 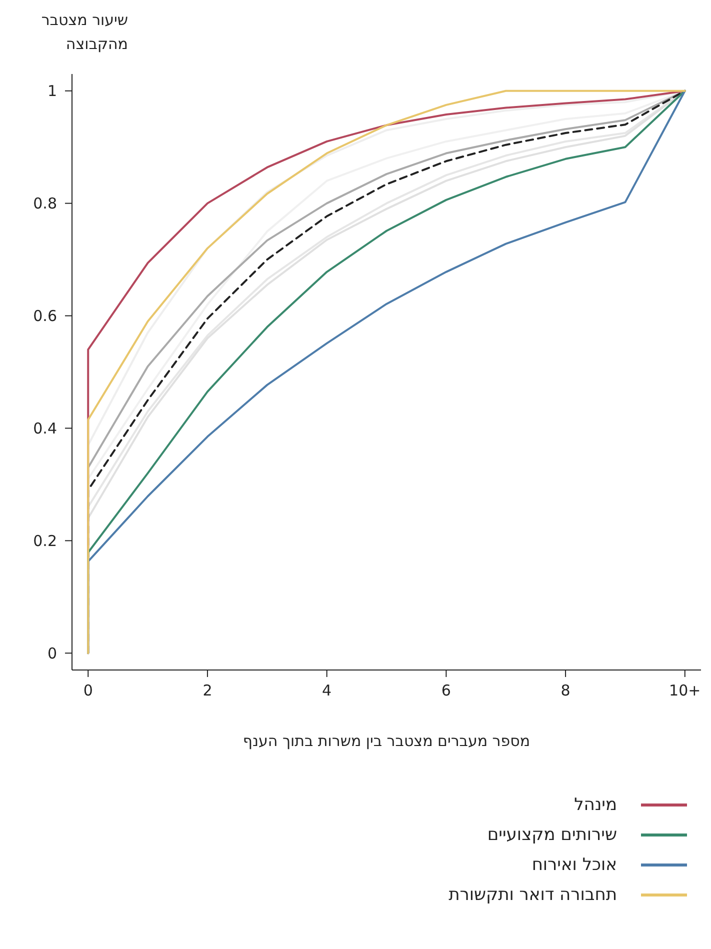 What do you see at coordinates (685, 691) in the screenshot?
I see `x-tick-label: 10+` at bounding box center [685, 691].